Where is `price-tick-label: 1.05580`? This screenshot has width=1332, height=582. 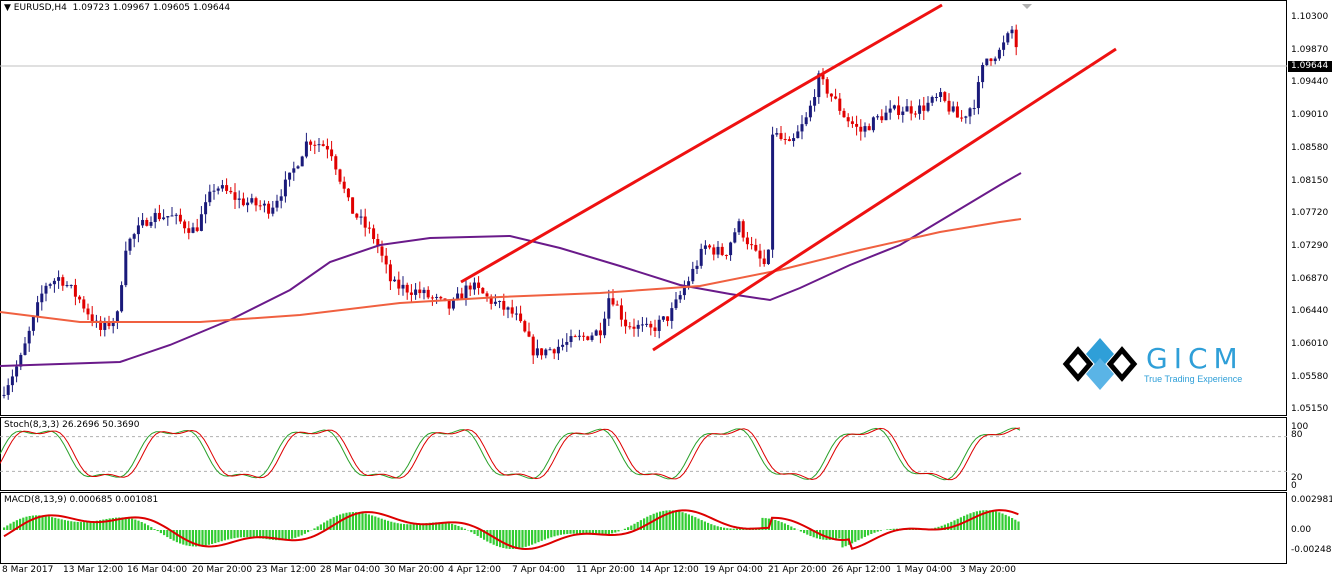 price-tick-label: 1.05580 is located at coordinates (1310, 376).